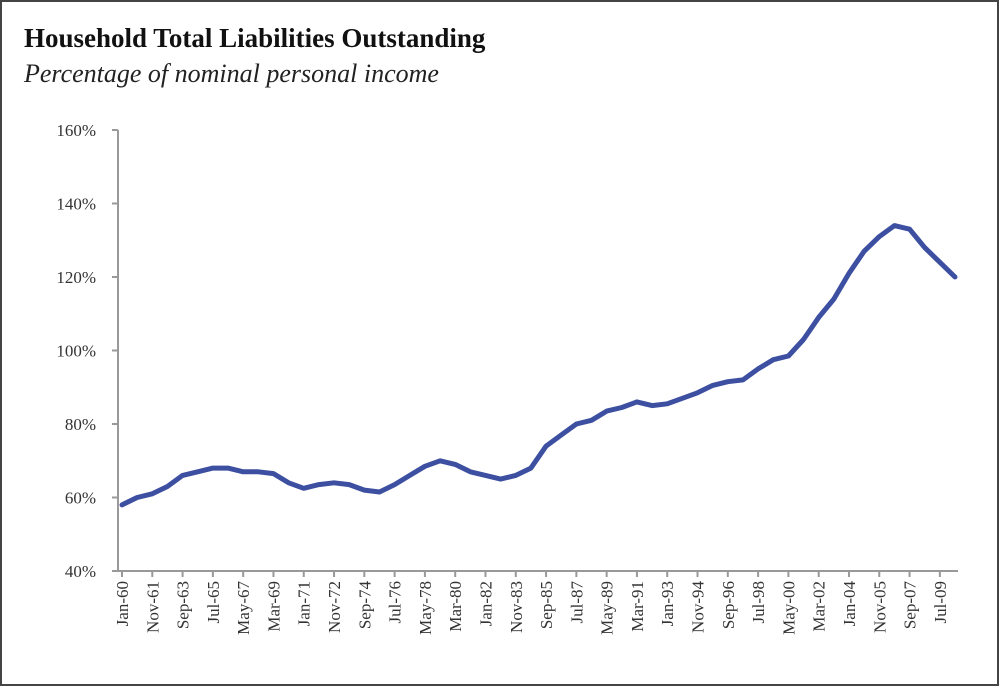 This screenshot has height=686, width=999. What do you see at coordinates (576, 602) in the screenshot?
I see `x-tick-label: Jul-87` at bounding box center [576, 602].